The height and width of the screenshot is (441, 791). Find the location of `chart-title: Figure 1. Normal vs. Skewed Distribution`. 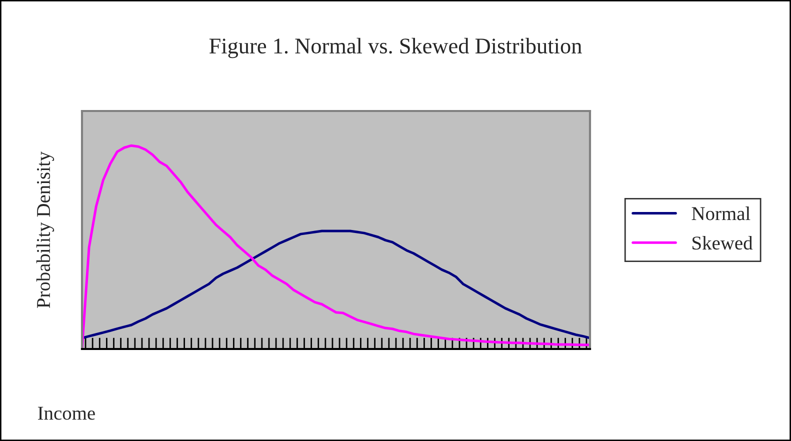

chart-title: Figure 1. Normal vs. Skewed Distribution is located at coordinates (395, 48).